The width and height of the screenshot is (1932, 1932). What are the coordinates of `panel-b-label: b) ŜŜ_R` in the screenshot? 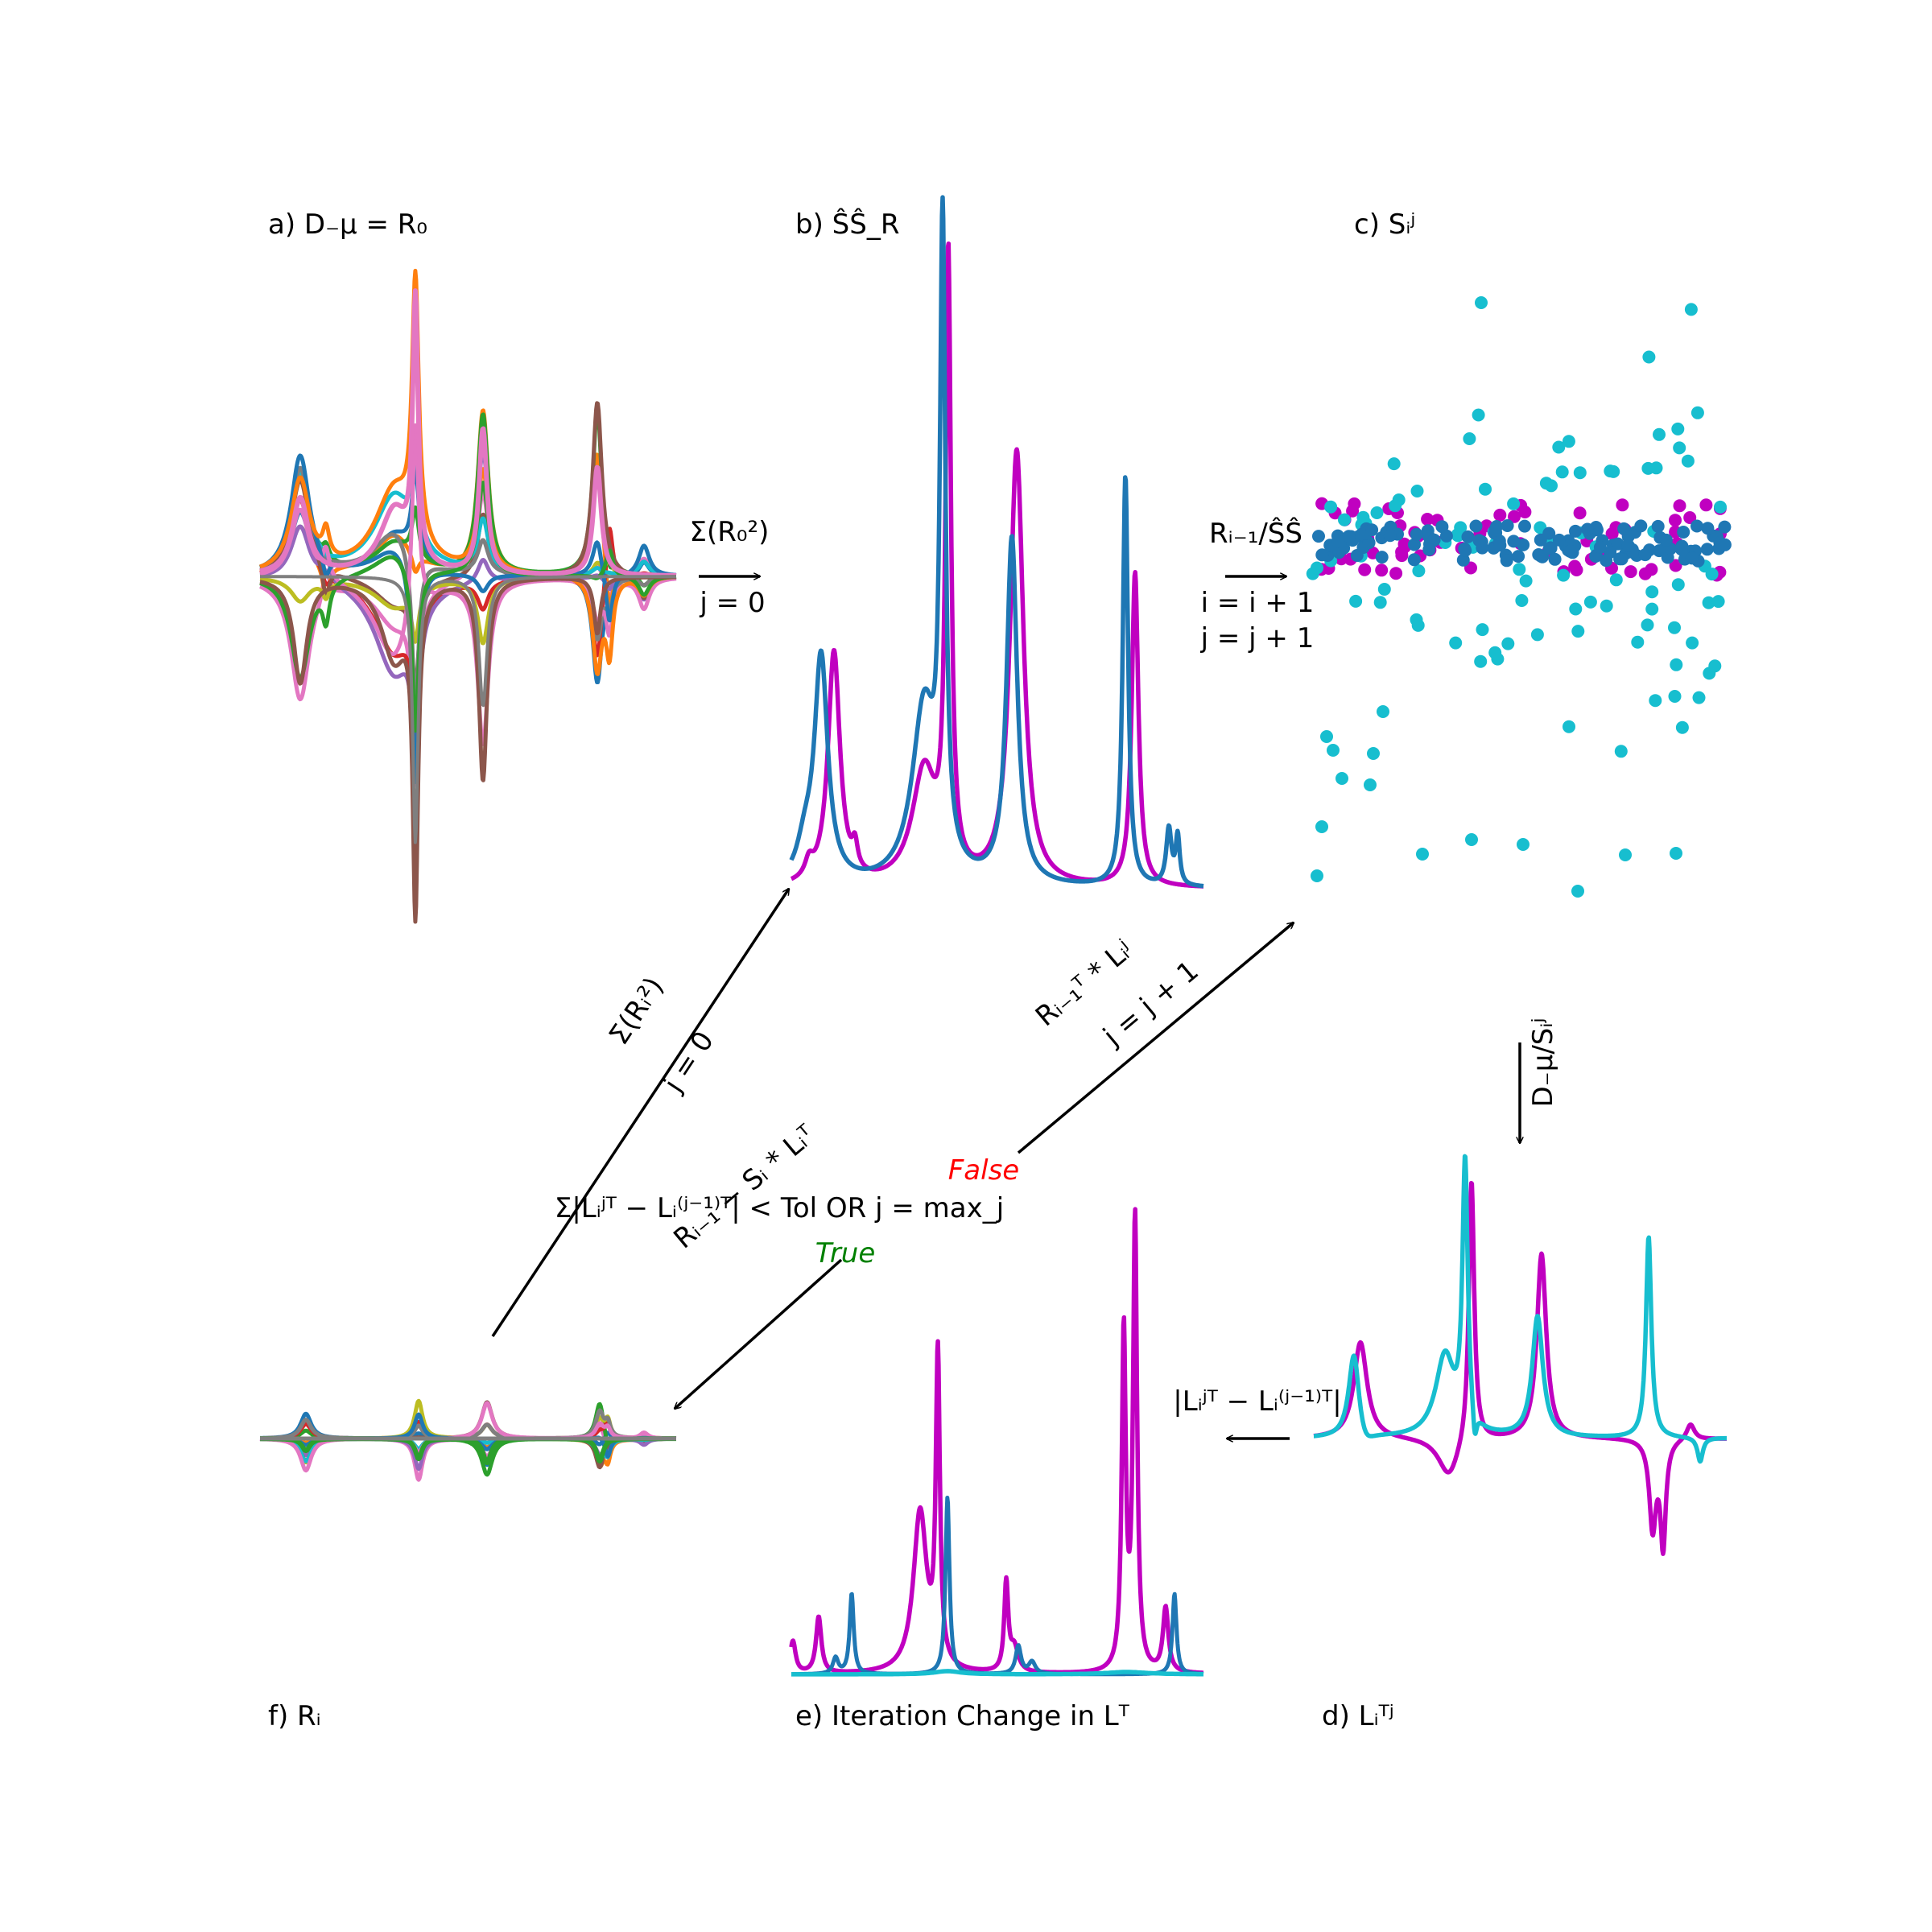 It's located at (847, 224).